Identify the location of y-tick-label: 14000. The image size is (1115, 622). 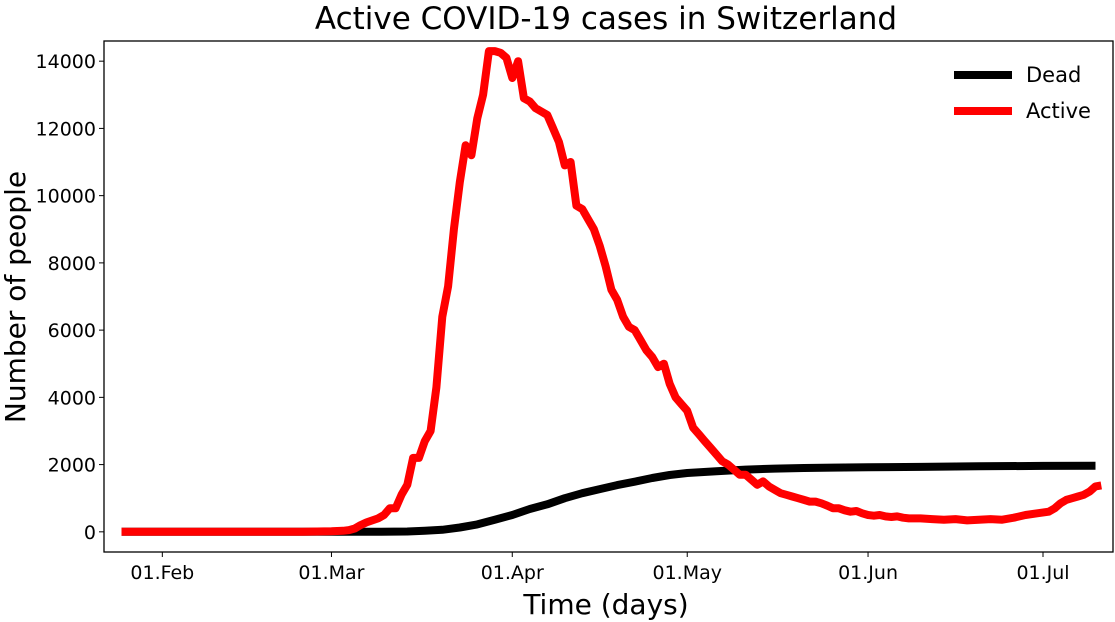
(66, 62).